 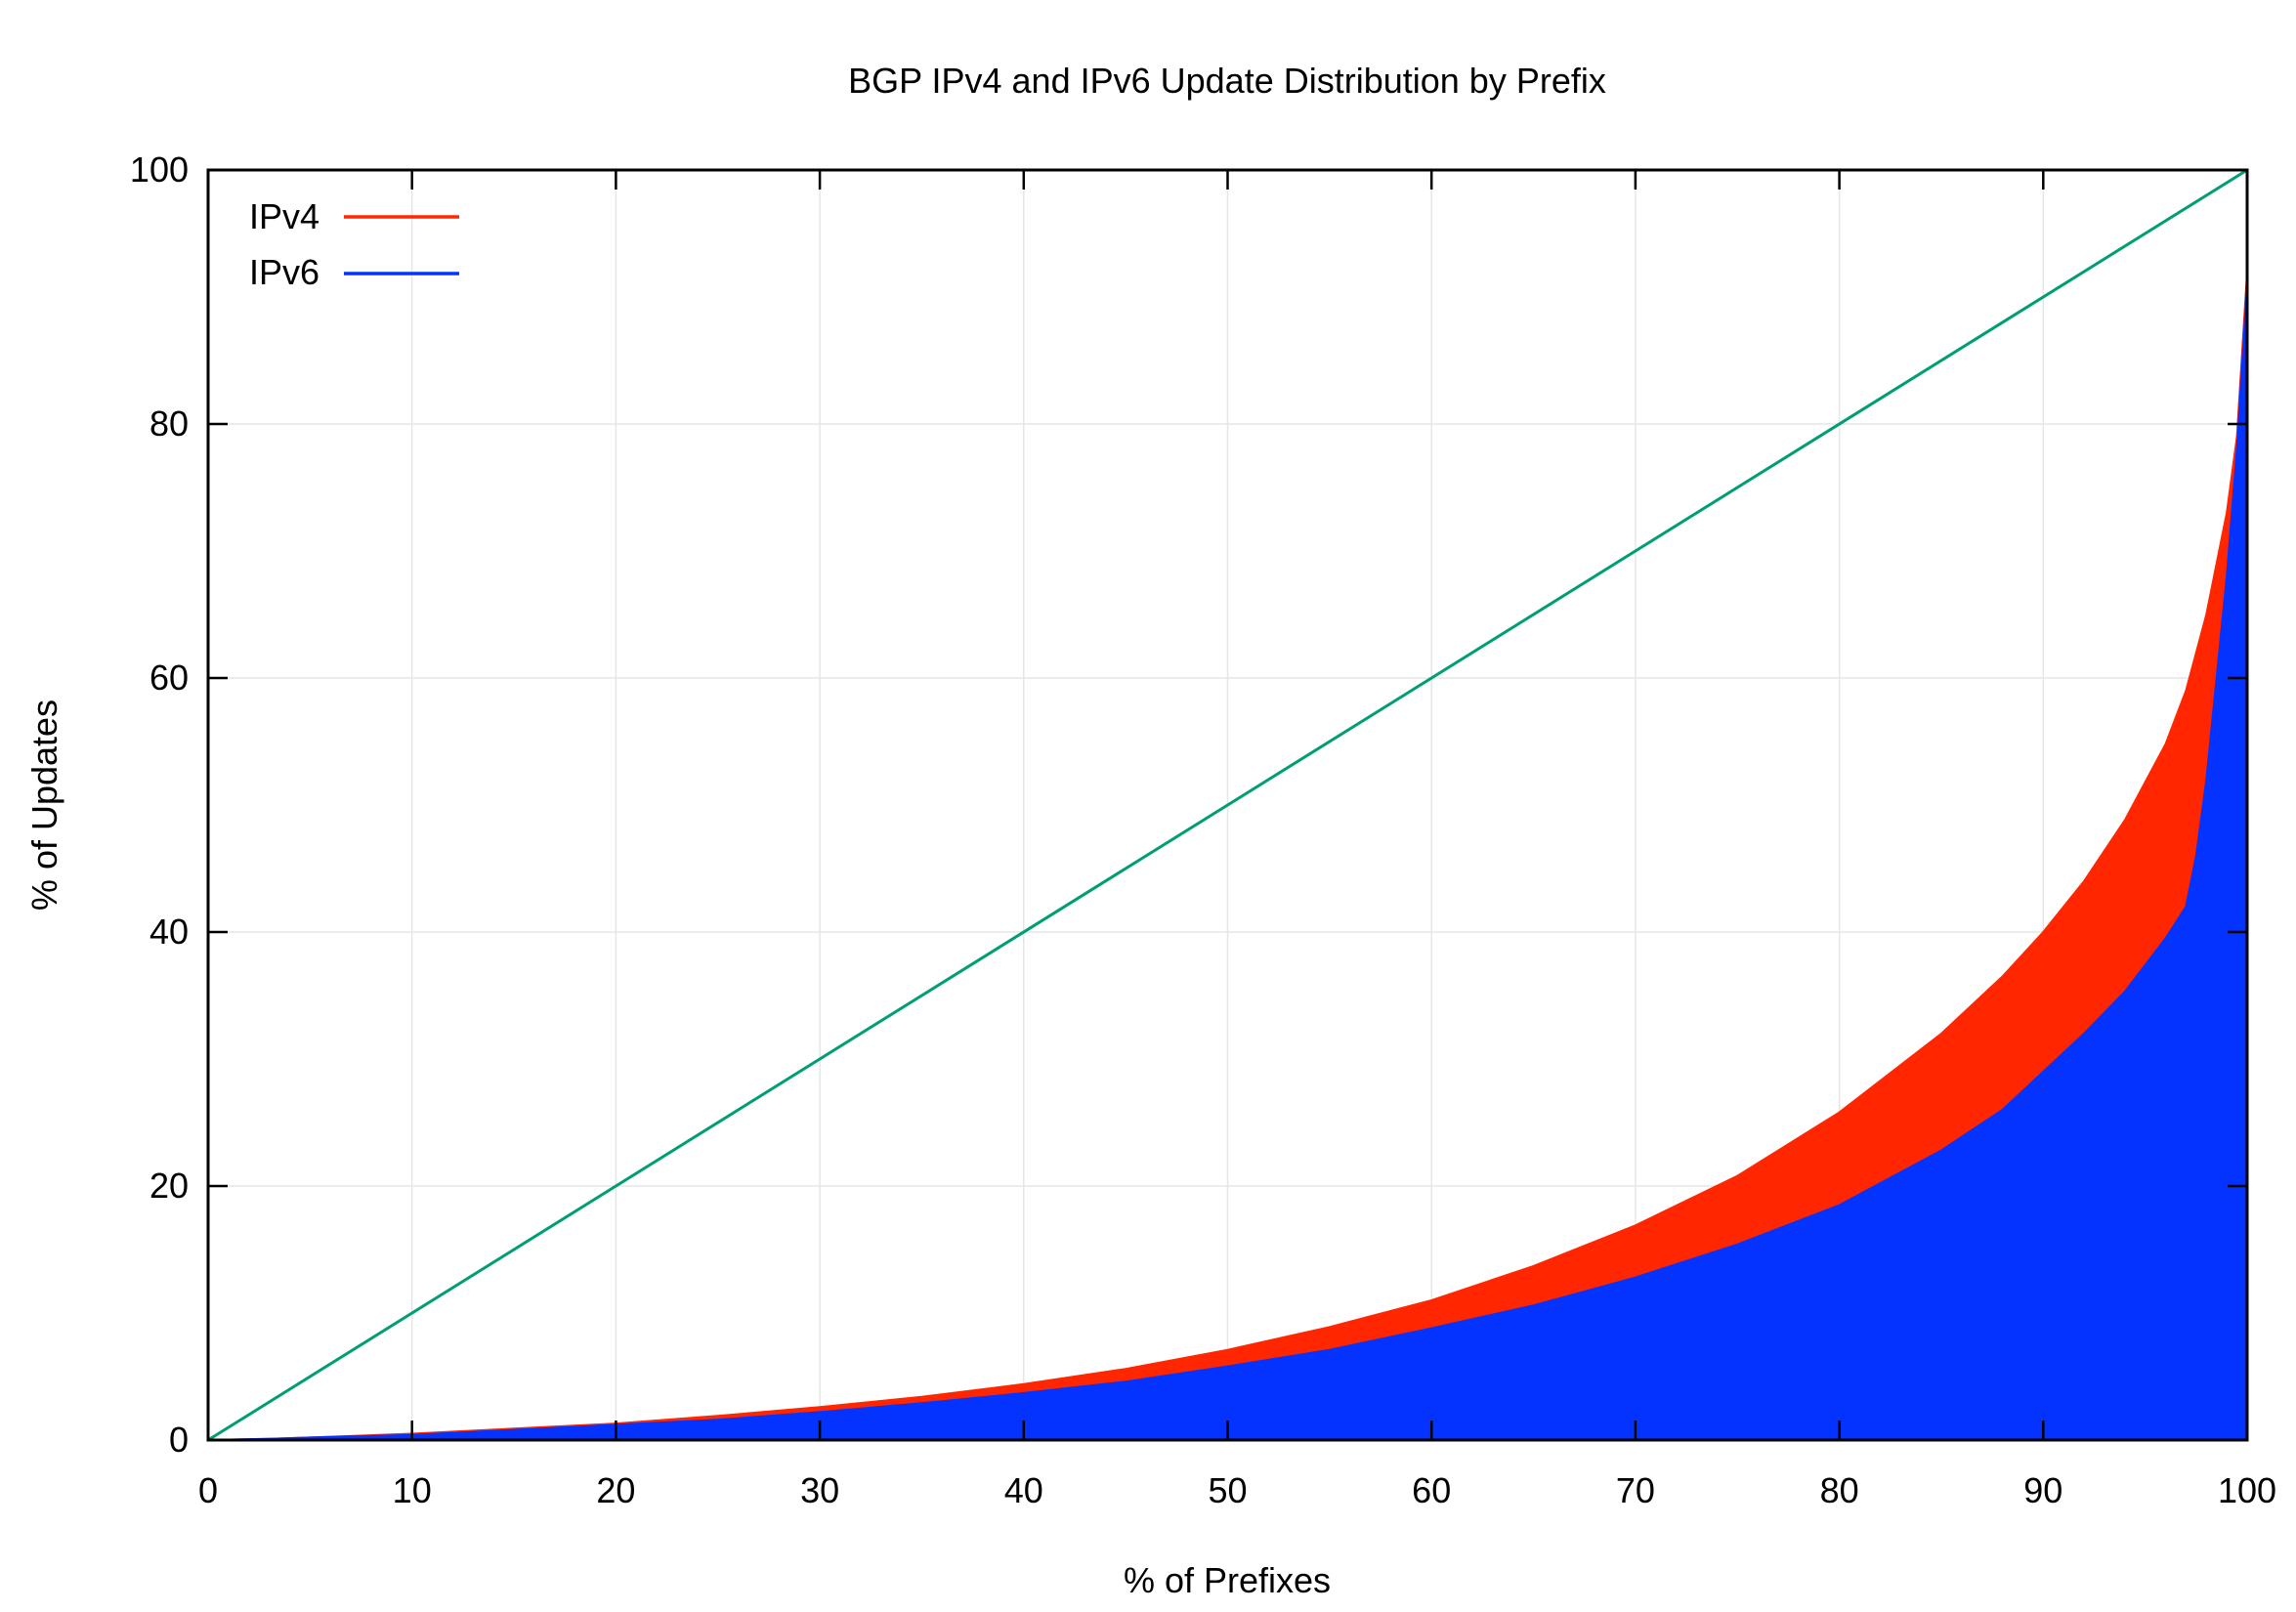 I want to click on y-tick-label-2: 40, so click(x=169, y=932).